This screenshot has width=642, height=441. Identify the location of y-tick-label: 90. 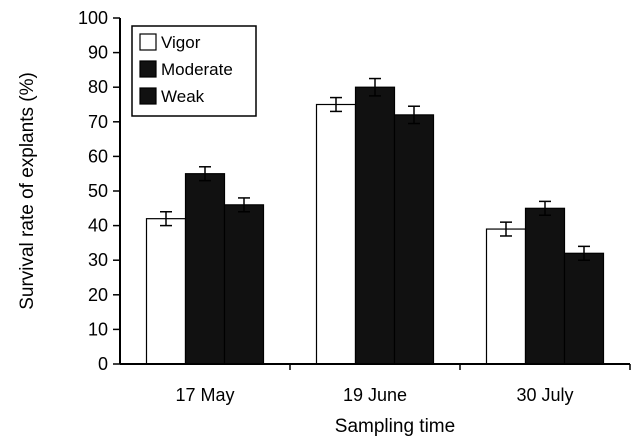
(98, 53).